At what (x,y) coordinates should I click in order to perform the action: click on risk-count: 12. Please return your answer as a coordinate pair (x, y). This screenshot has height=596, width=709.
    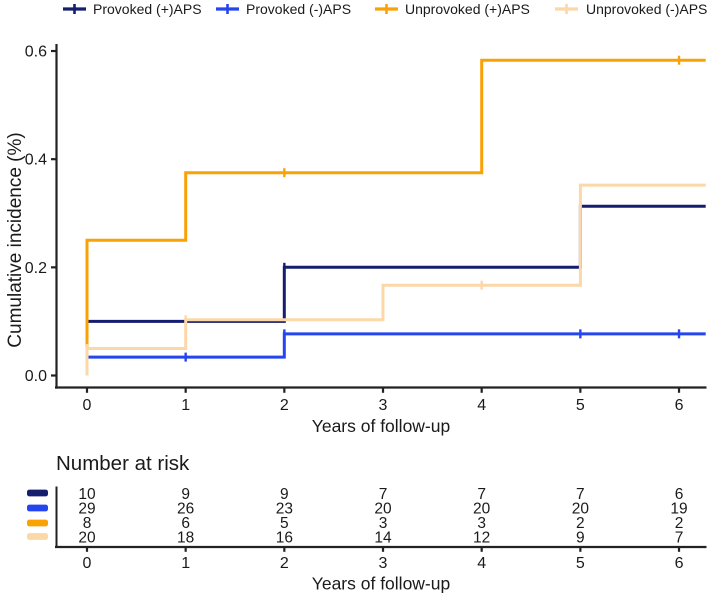
    Looking at the image, I should click on (481, 538).